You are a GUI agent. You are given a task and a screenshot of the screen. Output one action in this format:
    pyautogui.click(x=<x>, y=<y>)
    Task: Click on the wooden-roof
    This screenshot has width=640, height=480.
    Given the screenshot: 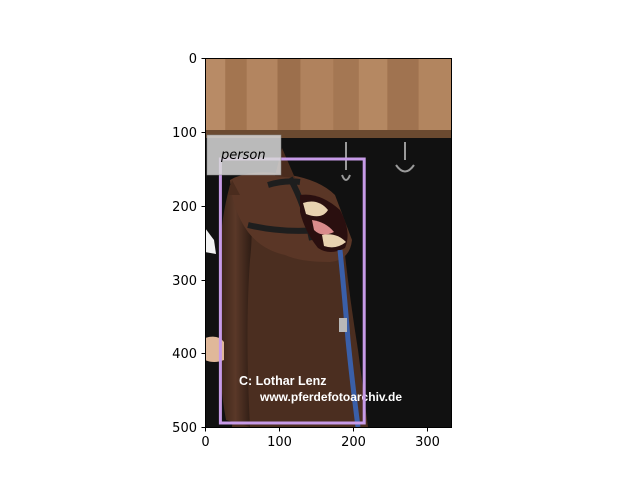 What is the action you would take?
    pyautogui.click(x=328, y=98)
    